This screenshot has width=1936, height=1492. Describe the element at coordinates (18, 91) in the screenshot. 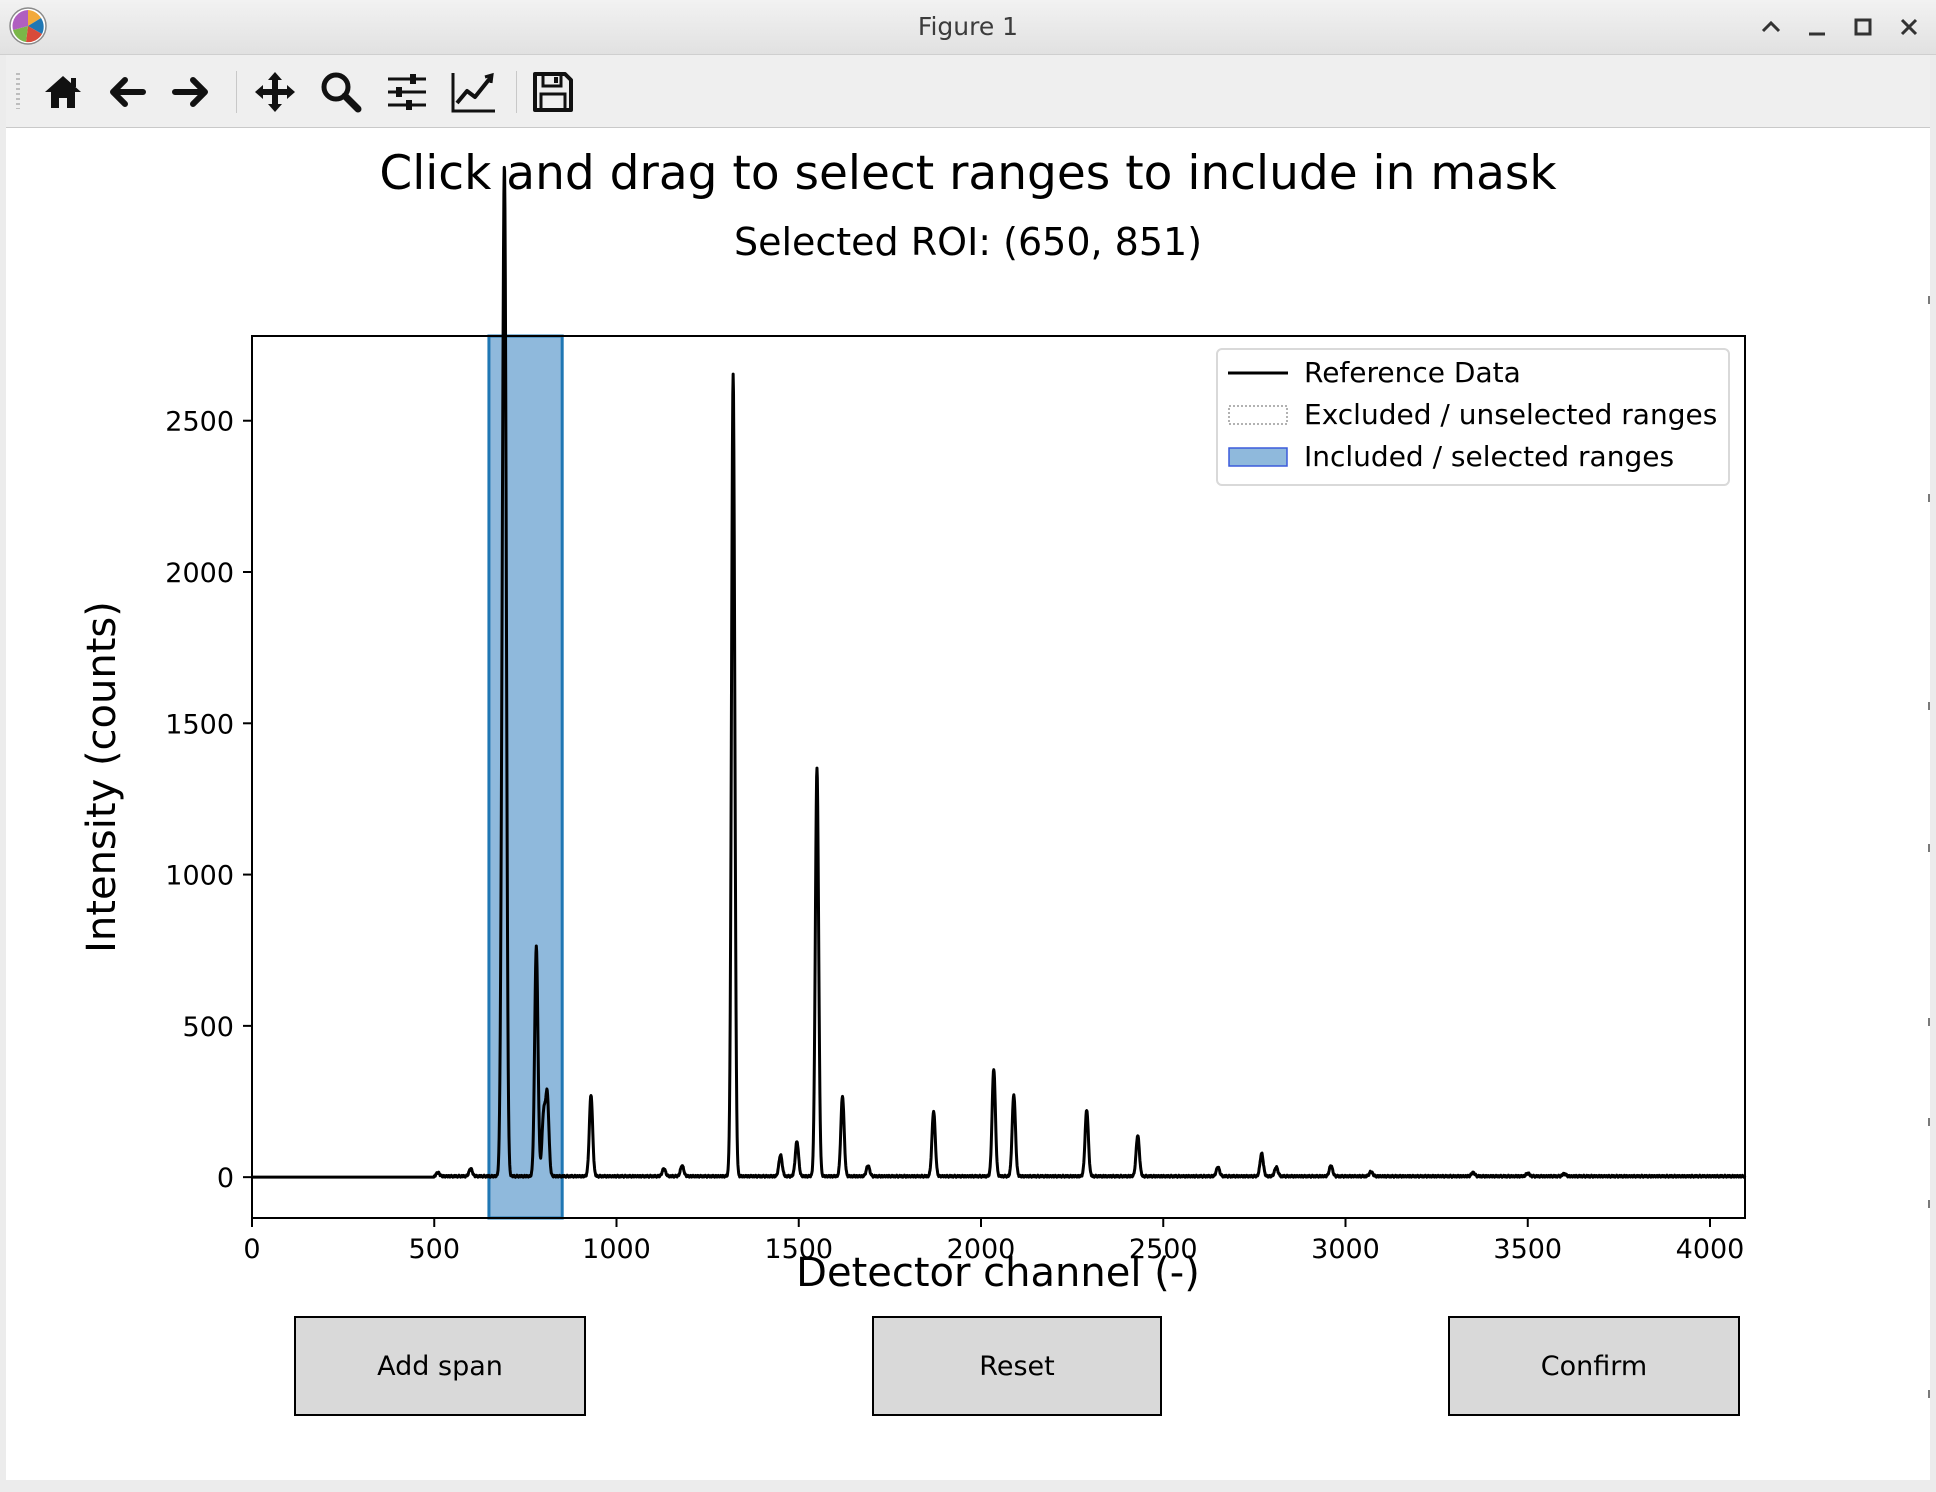

I see `toolbar-grip` at that location.